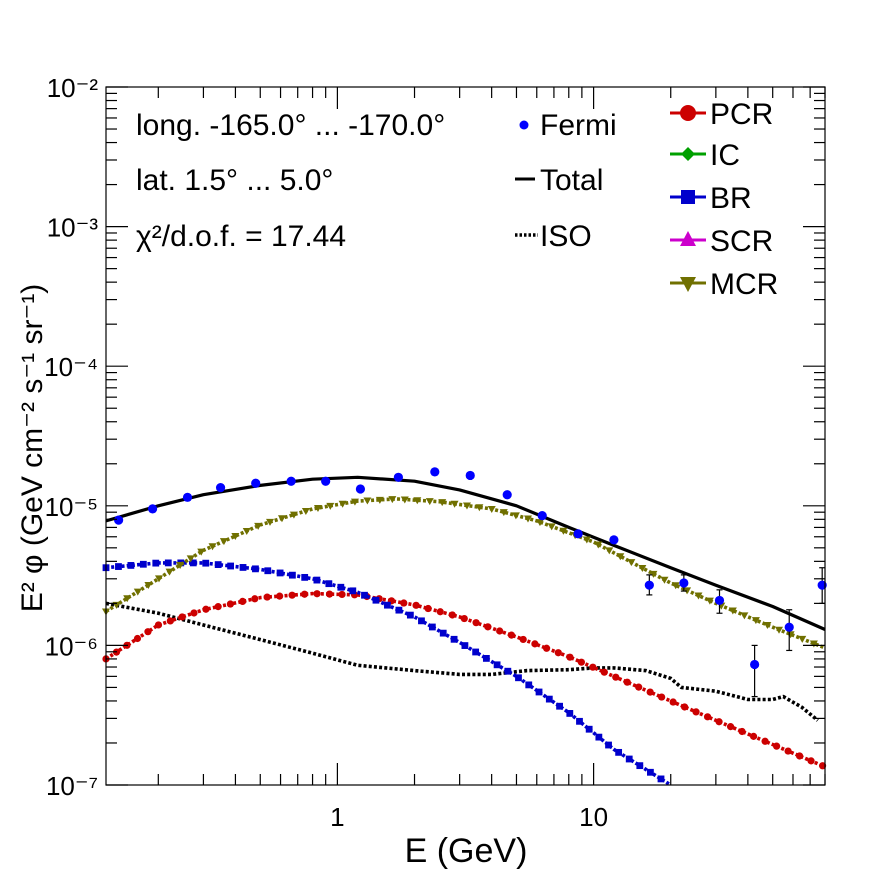 The width and height of the screenshot is (896, 872). Describe the element at coordinates (731, 198) in the screenshot. I see `legend-br-label: BR` at that location.